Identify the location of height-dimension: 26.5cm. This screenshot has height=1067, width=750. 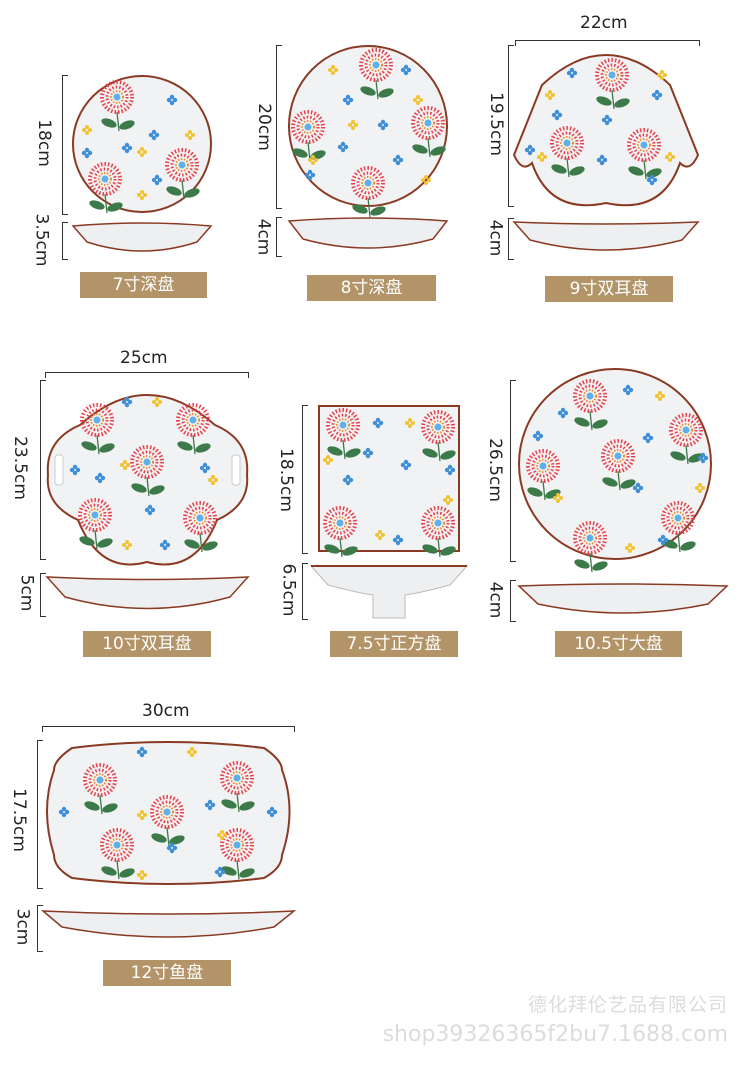
(494, 470).